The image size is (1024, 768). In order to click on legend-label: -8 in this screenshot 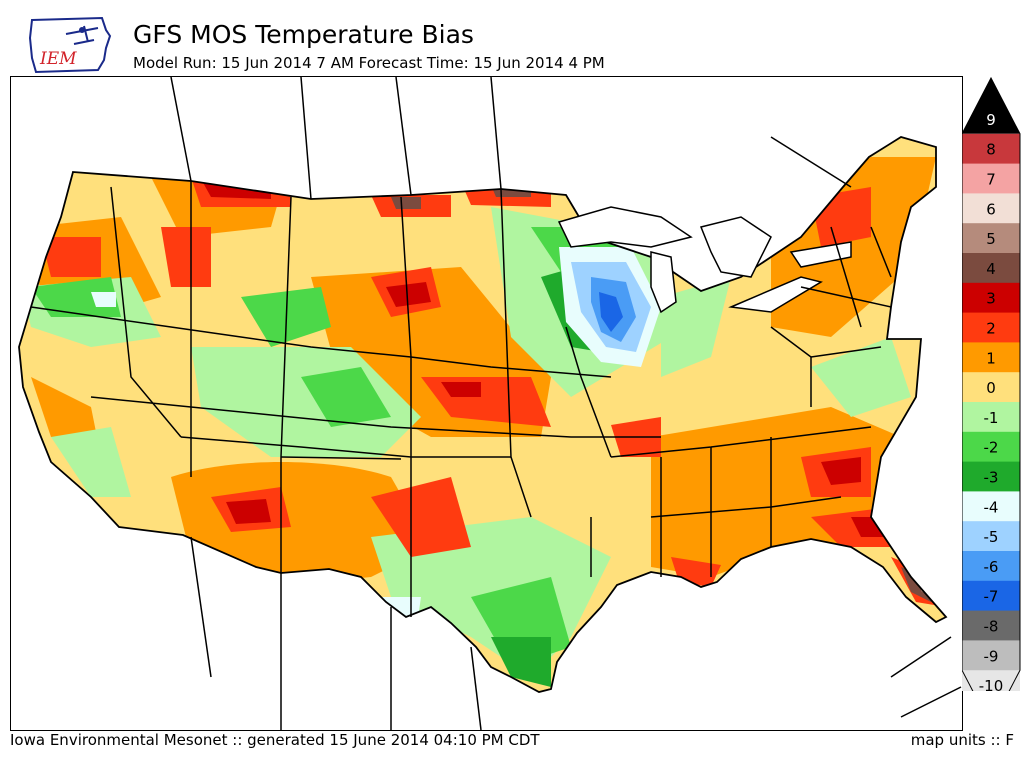, I will do `click(991, 627)`.